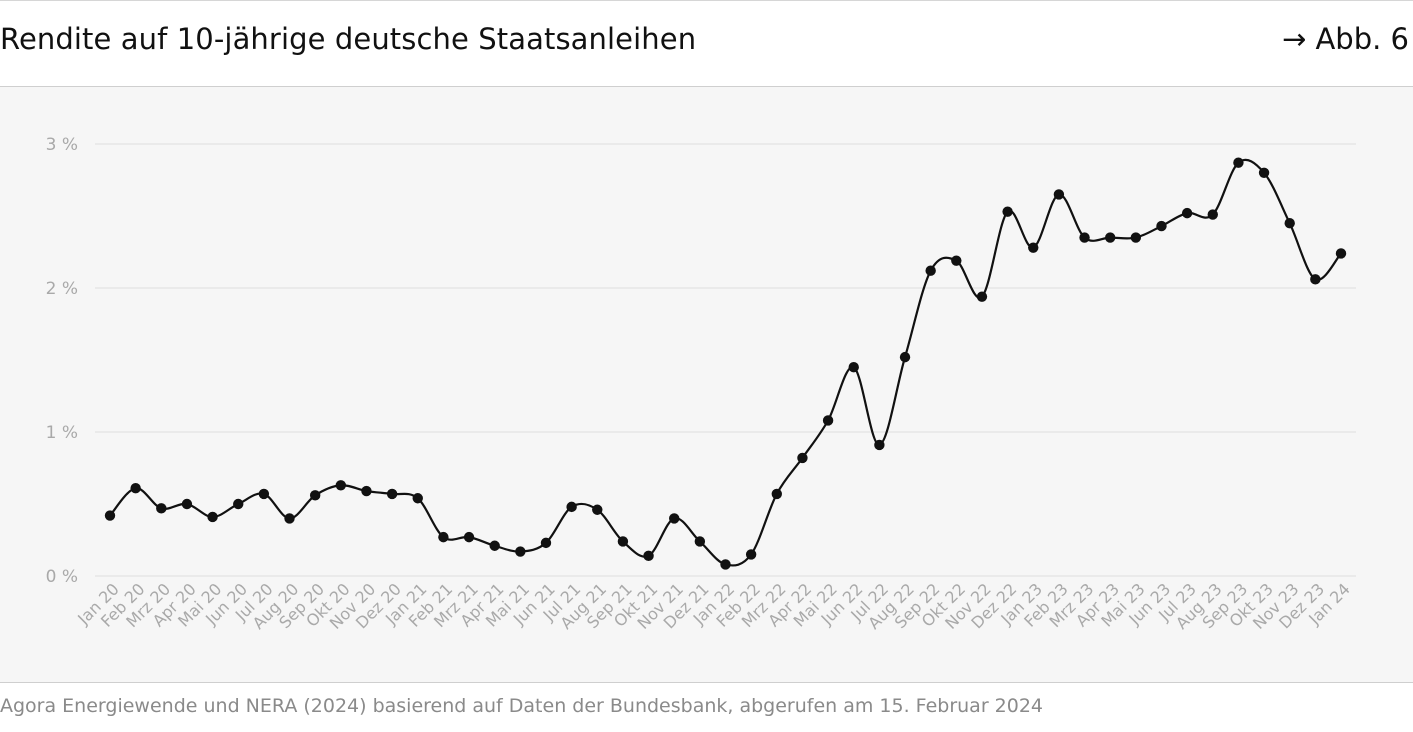  I want to click on figure-reference-link: → Abb. 6, so click(1345, 39).